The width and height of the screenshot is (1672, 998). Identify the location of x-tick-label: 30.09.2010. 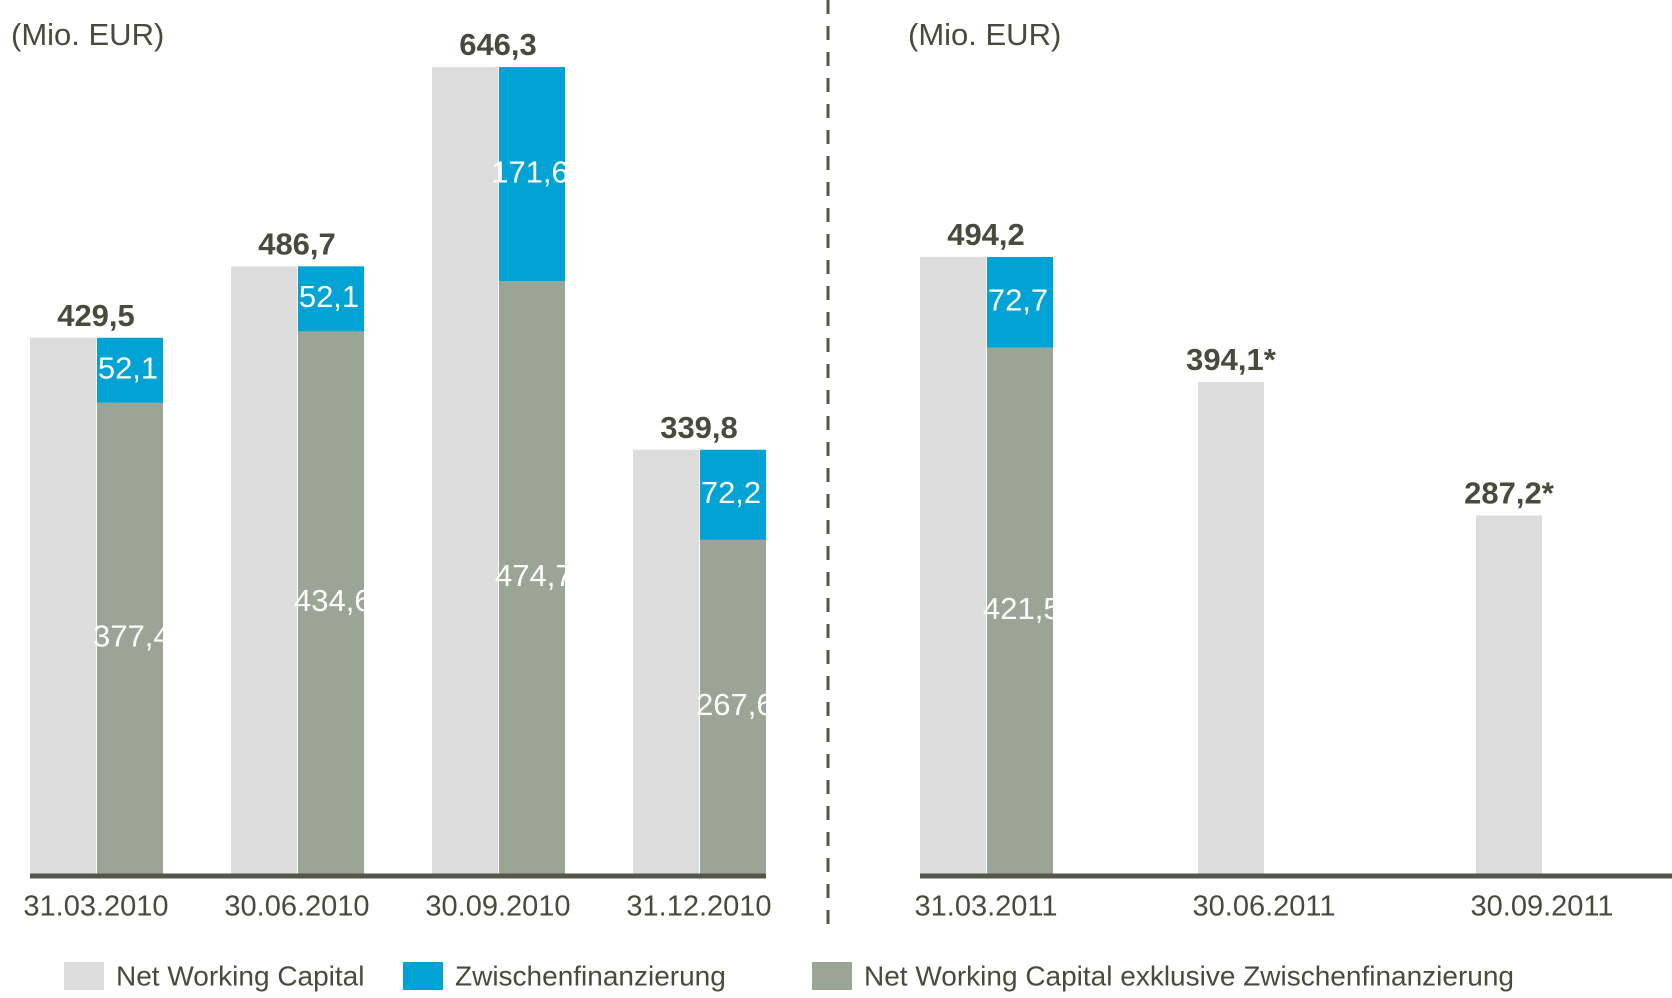
(497, 907).